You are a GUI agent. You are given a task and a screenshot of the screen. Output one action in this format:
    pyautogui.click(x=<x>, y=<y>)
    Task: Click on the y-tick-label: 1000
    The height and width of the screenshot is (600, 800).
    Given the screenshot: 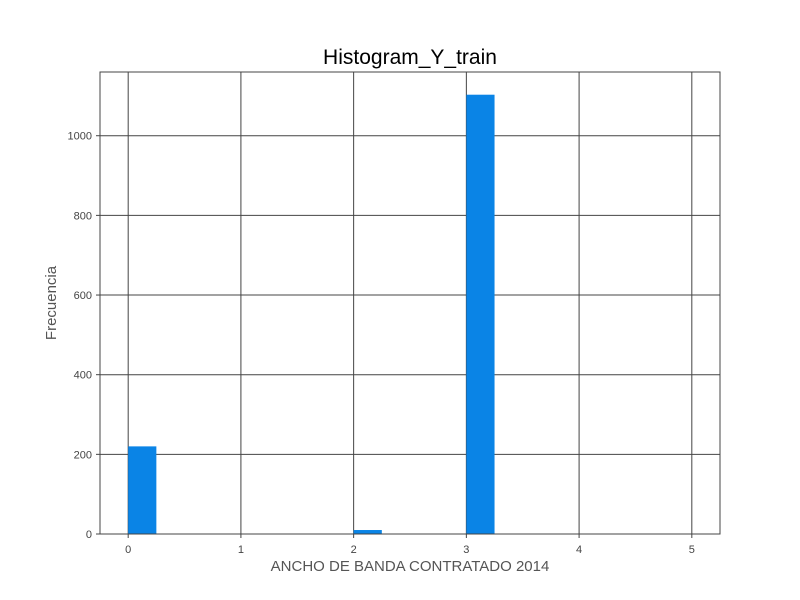 What is the action you would take?
    pyautogui.click(x=80, y=137)
    